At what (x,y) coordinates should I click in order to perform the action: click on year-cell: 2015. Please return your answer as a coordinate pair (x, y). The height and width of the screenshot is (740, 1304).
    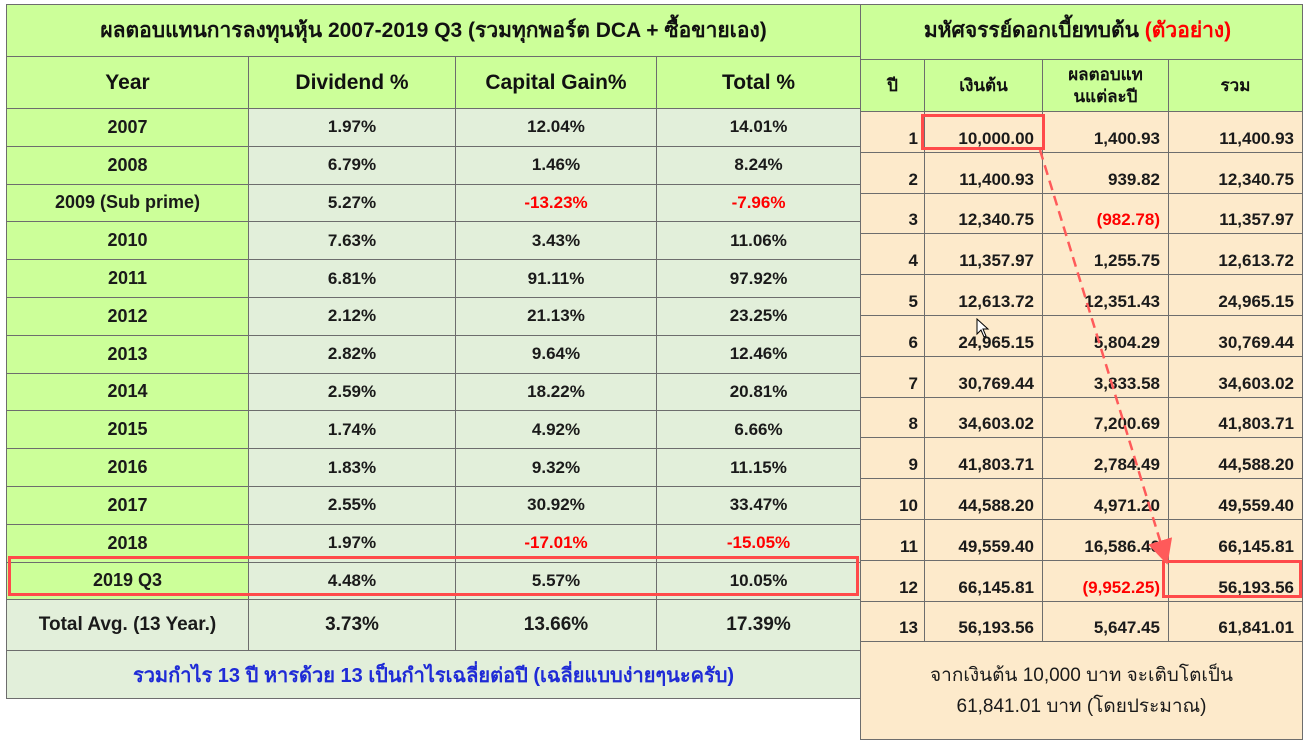
    Looking at the image, I should click on (127, 430).